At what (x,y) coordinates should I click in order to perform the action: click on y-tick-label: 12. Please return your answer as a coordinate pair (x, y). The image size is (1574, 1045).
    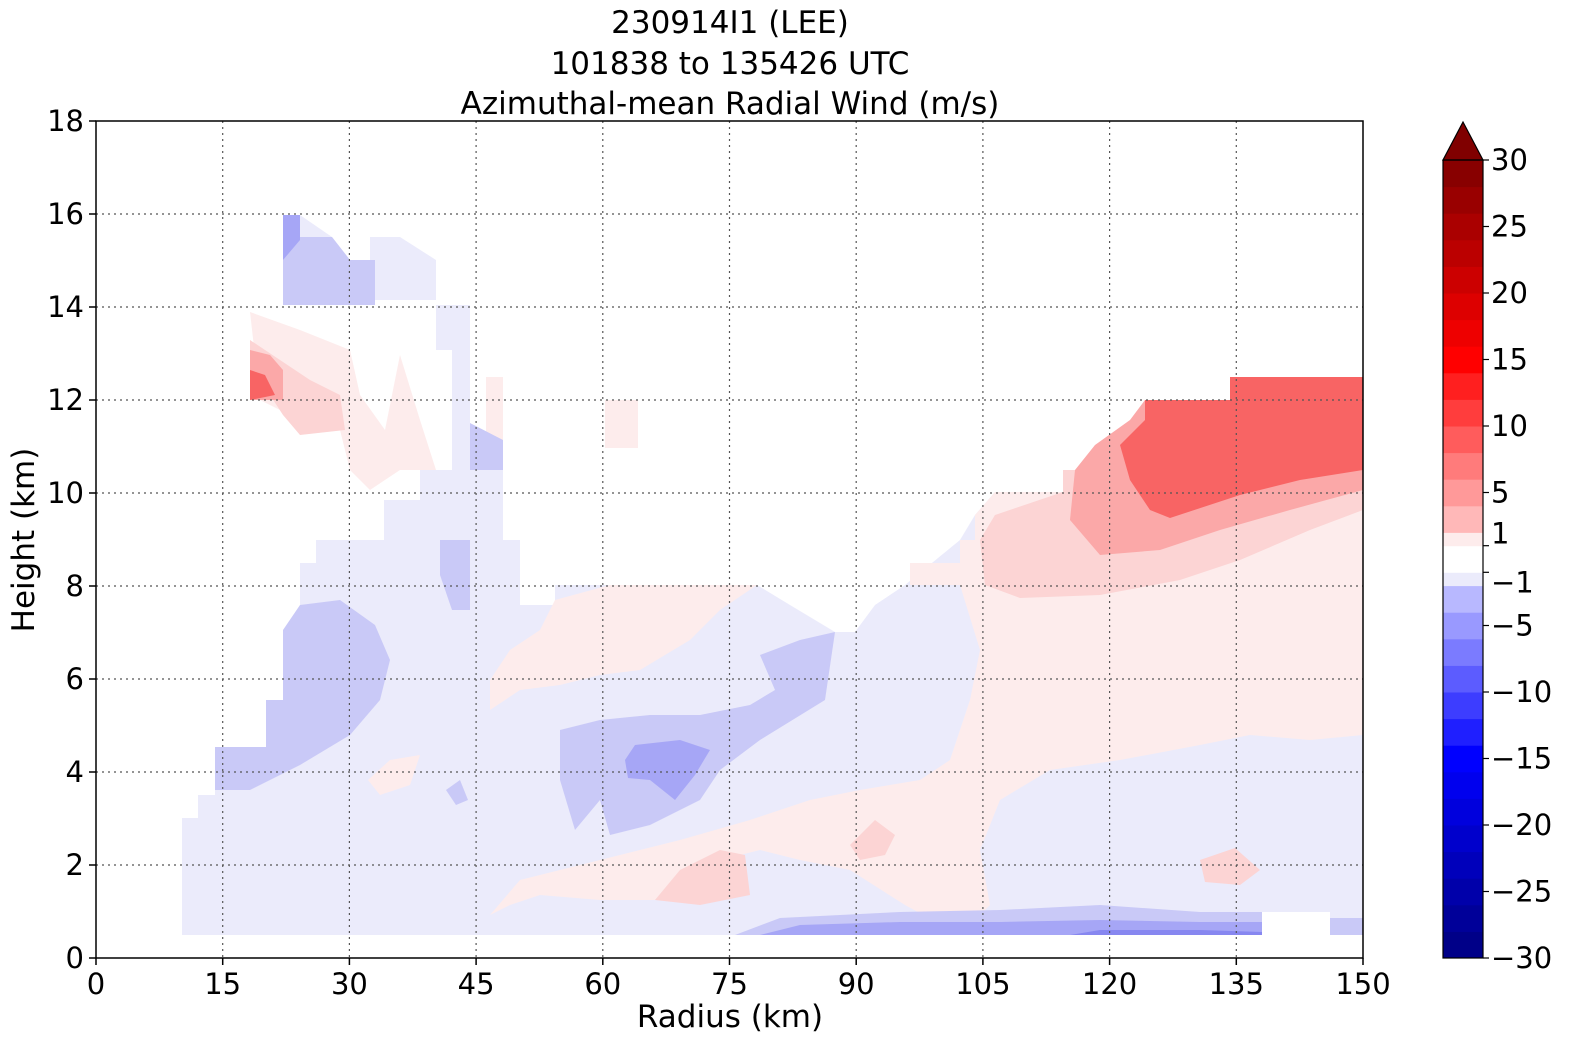
    Looking at the image, I should click on (65, 400).